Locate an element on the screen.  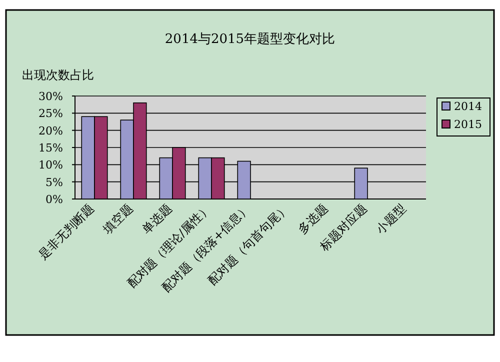
y-tick-label: 30% is located at coordinates (50, 96).